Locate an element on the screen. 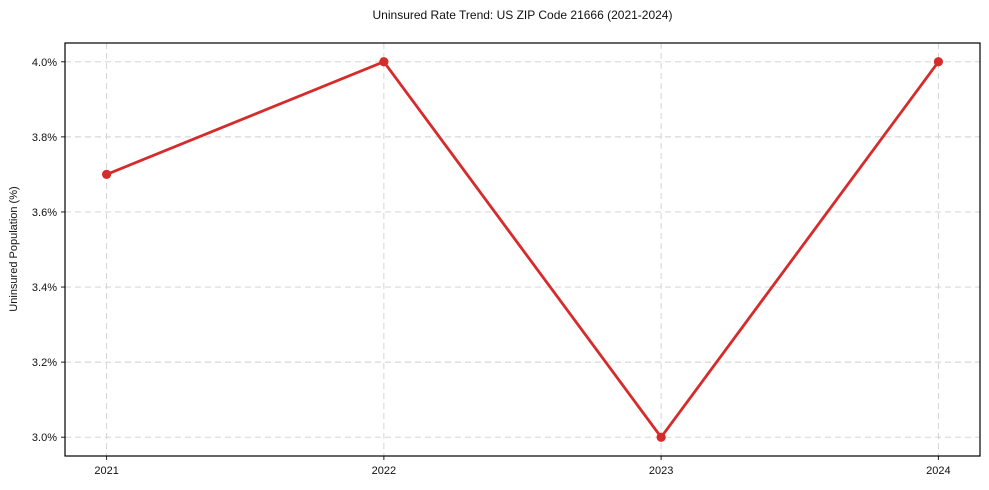  y-tick-label: 4.0% is located at coordinates (44, 63).